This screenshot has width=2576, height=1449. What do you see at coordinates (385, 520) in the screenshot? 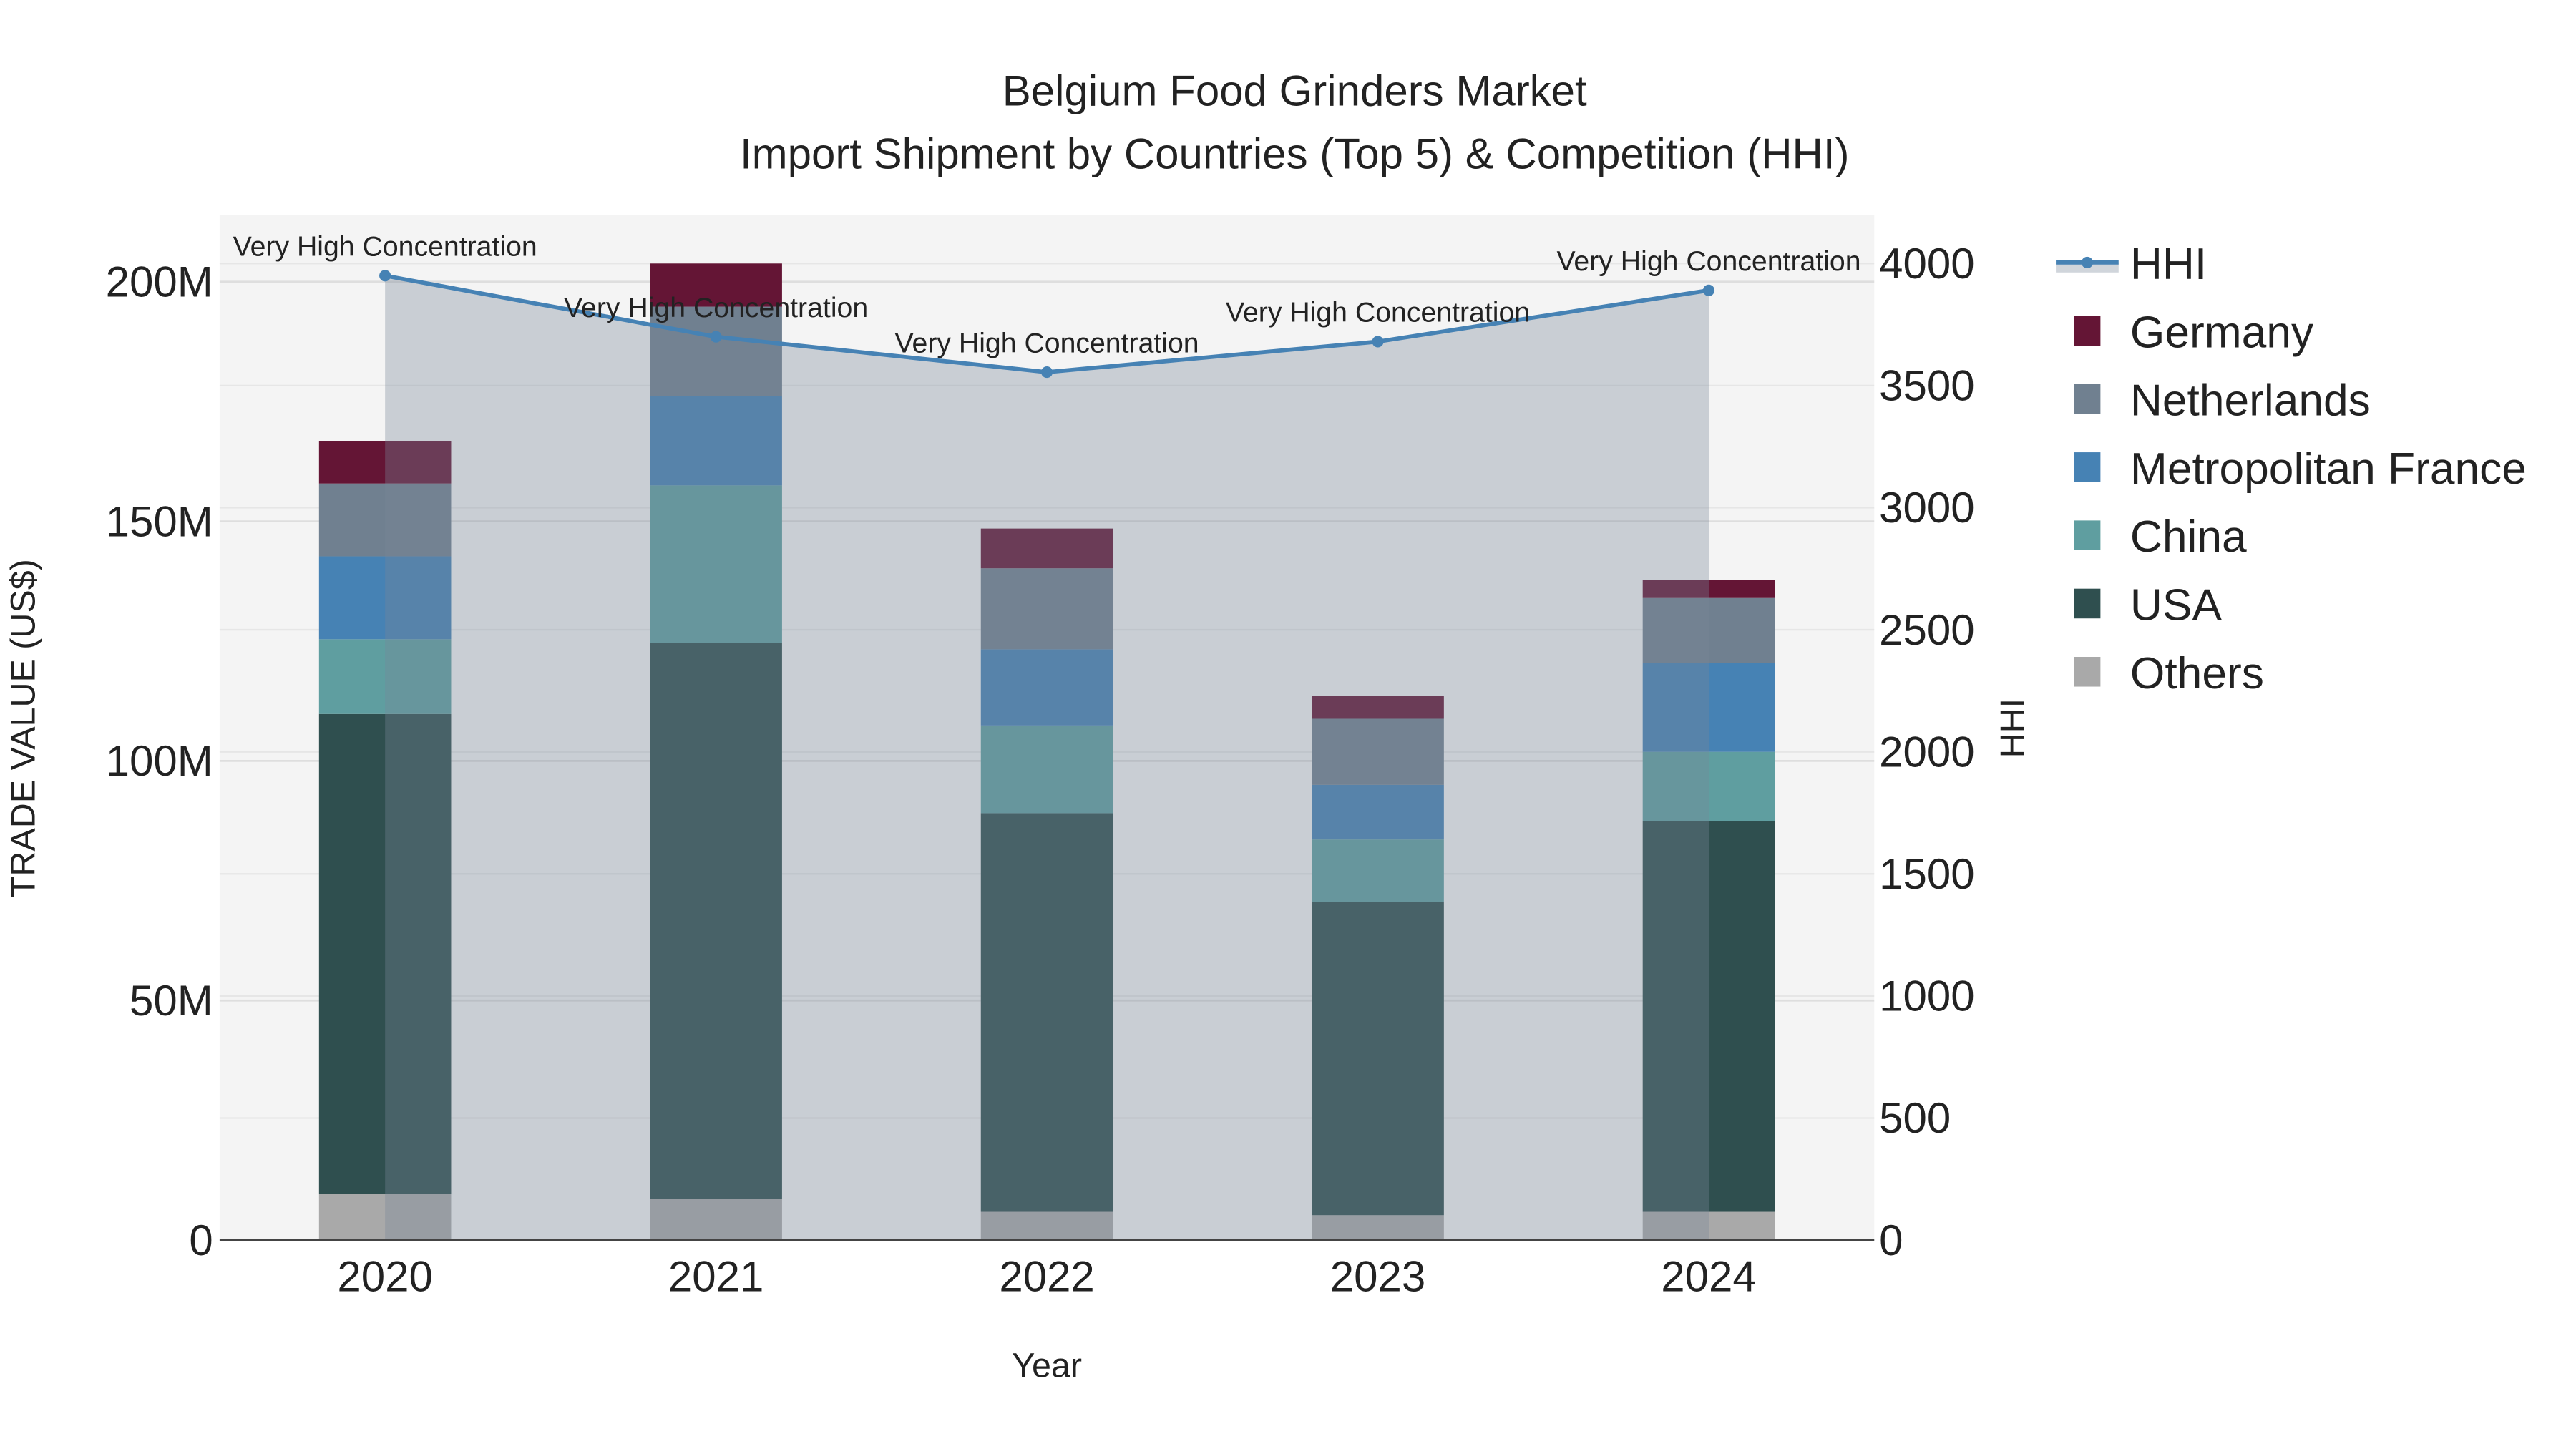
I see `bar-netherlands-2020` at bounding box center [385, 520].